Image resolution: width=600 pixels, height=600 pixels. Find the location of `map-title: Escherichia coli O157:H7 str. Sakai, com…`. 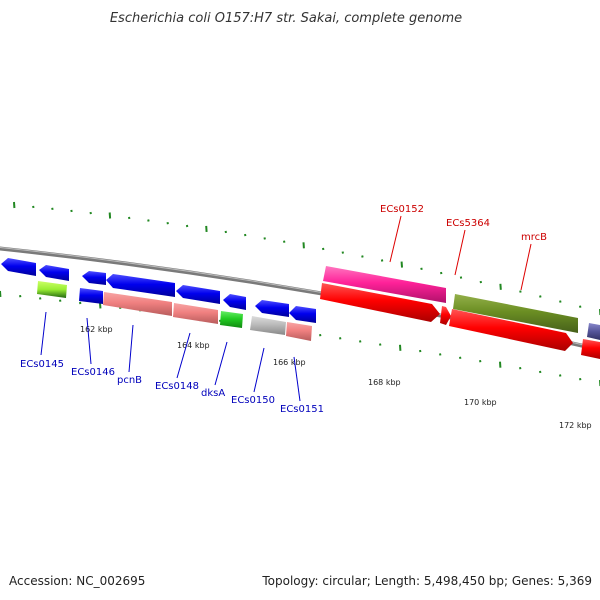

map-title: Escherichia coli O157:H7 str. Sakai, com… is located at coordinates (286, 18).